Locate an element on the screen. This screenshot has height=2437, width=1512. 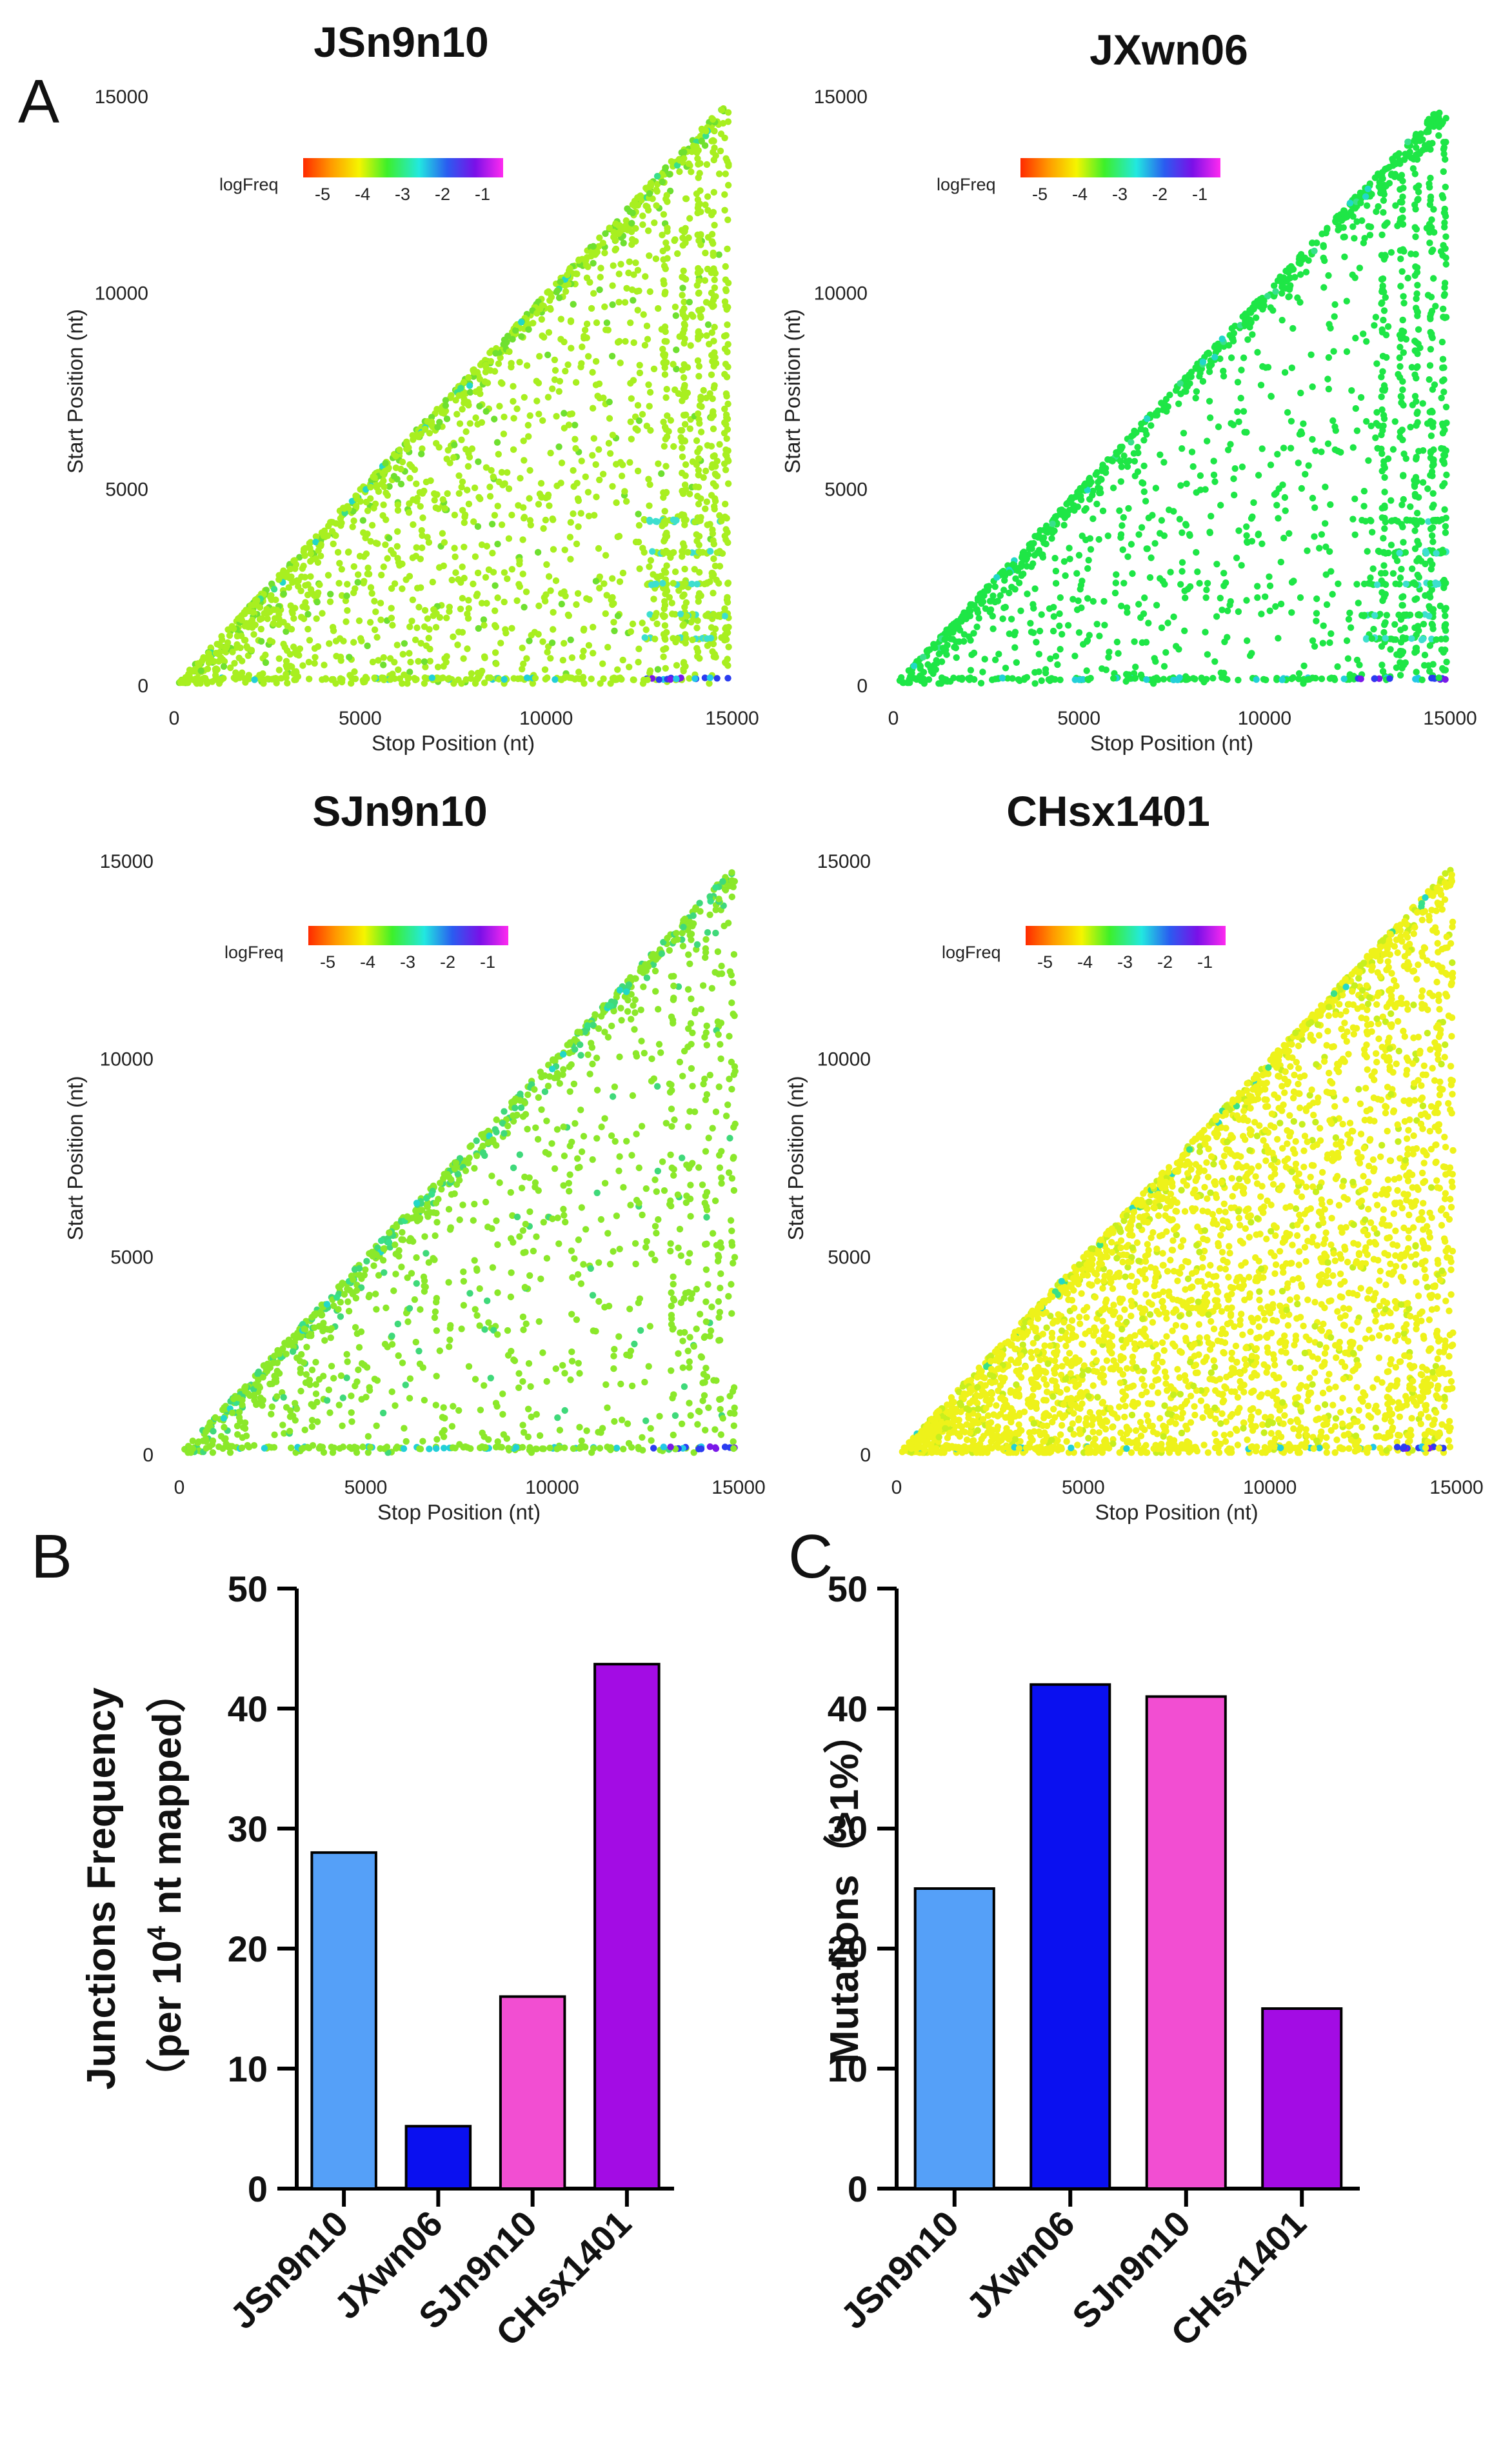
x-tick-label: 0 is located at coordinates (174, 719).